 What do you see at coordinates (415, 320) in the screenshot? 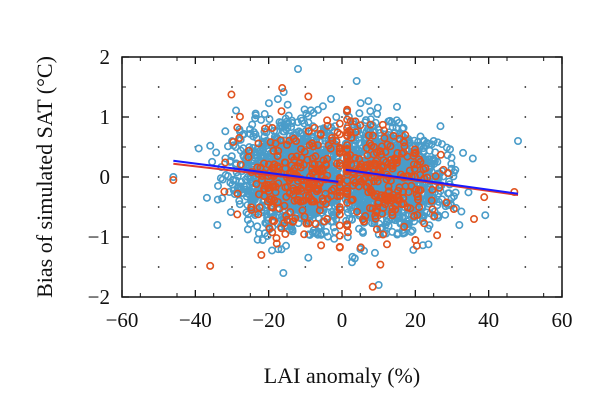
I see `x-tick-label: 20` at bounding box center [415, 320].